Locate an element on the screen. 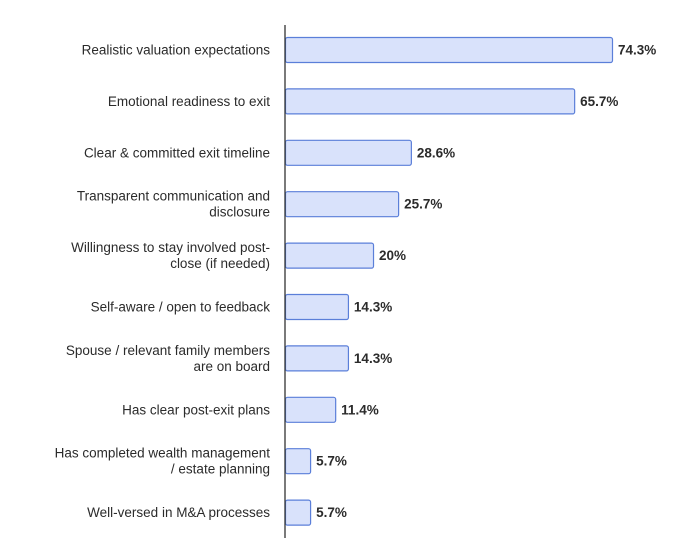  category-label-line: close (if needed) is located at coordinates (220, 263).